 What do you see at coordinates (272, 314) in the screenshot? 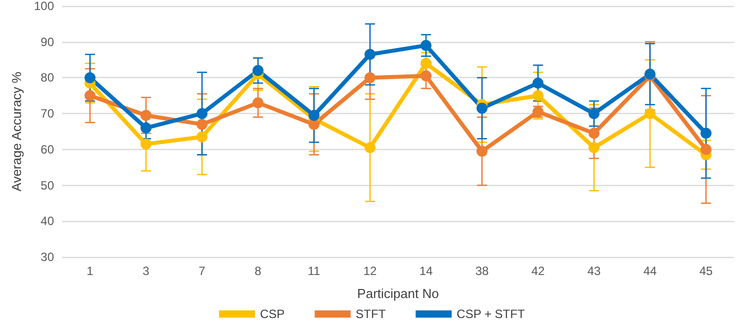
I see `legend-label: CSP` at bounding box center [272, 314].